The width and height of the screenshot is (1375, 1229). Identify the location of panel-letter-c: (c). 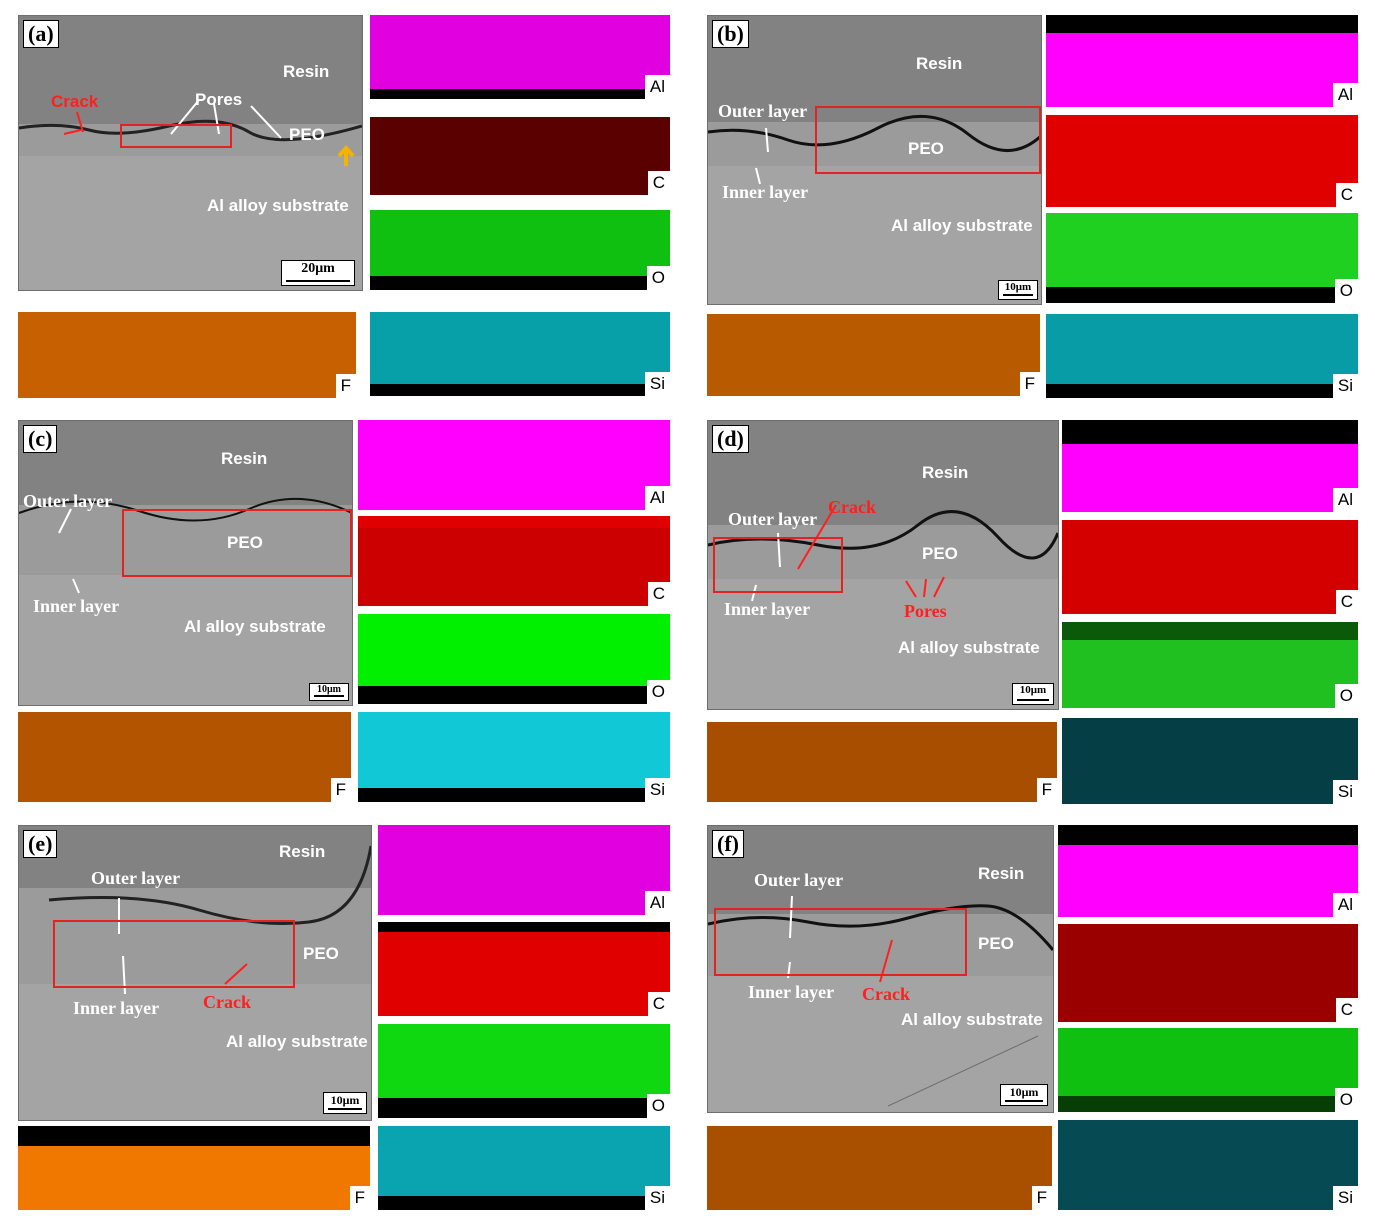
(40, 439).